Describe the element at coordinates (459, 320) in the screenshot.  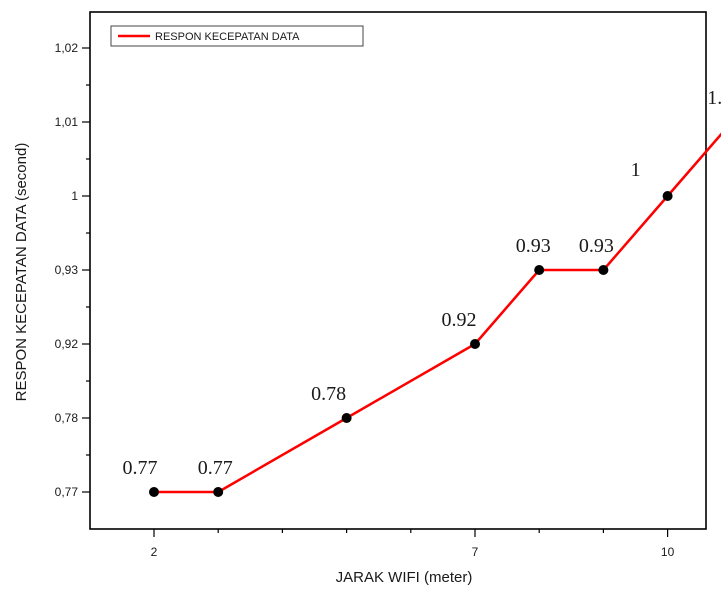
I see `data-label: 0.92` at that location.